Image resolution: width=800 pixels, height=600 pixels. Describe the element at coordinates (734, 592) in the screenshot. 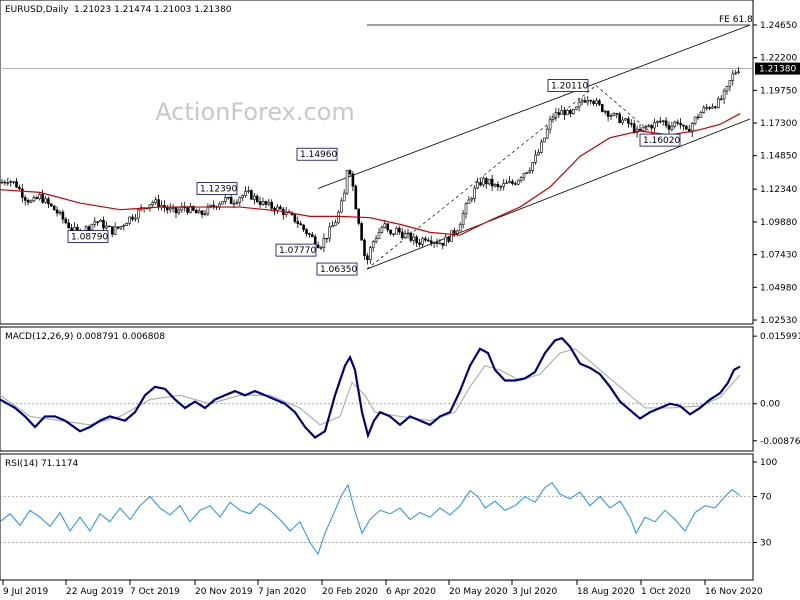

I see `x-tick-label: 16 Nov 2020` at that location.